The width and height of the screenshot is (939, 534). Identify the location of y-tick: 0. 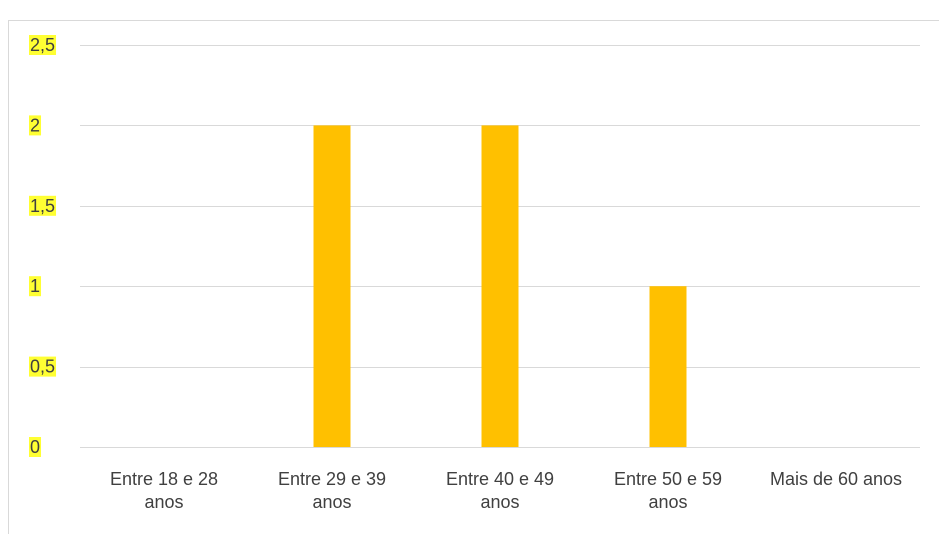
(35, 447).